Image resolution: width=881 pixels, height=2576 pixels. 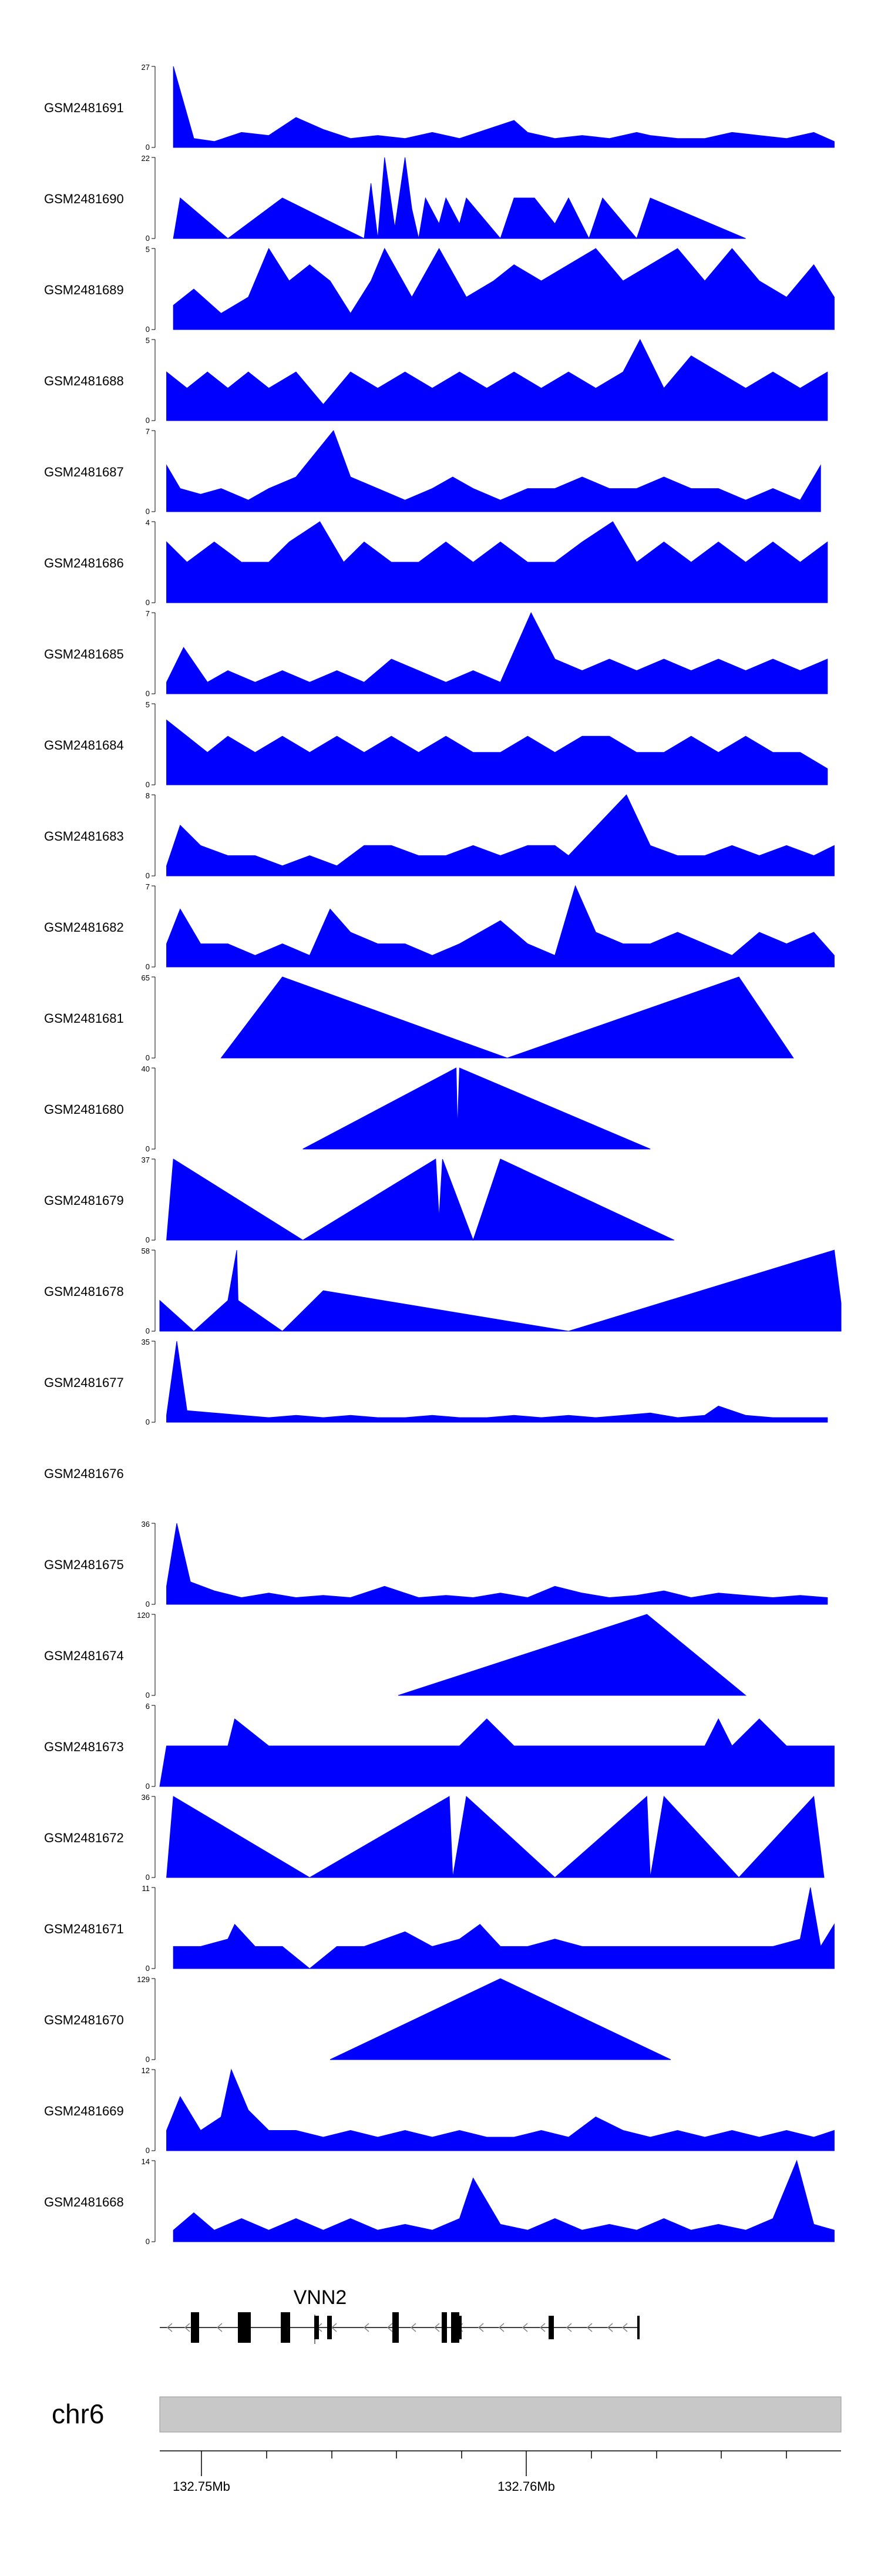 I want to click on y-tick-label-max: 35, so click(x=146, y=1342).